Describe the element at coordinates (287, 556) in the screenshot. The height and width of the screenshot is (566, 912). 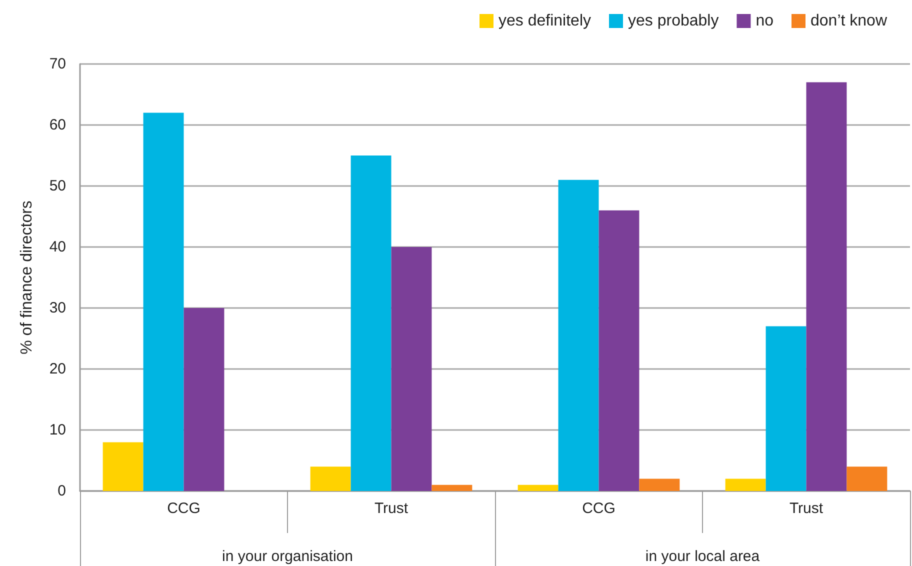
I see `text: in your organisation` at that location.